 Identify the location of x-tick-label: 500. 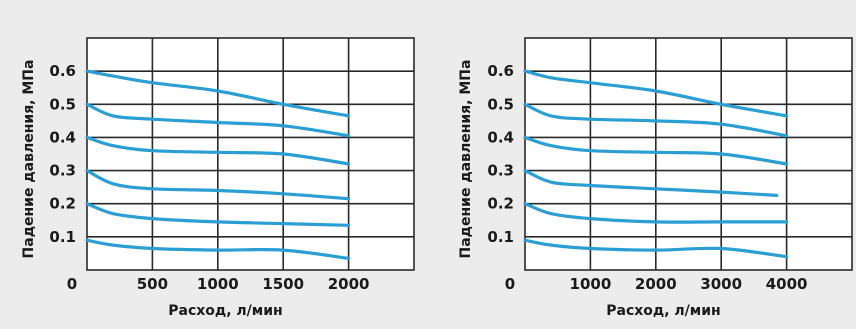
(152, 284).